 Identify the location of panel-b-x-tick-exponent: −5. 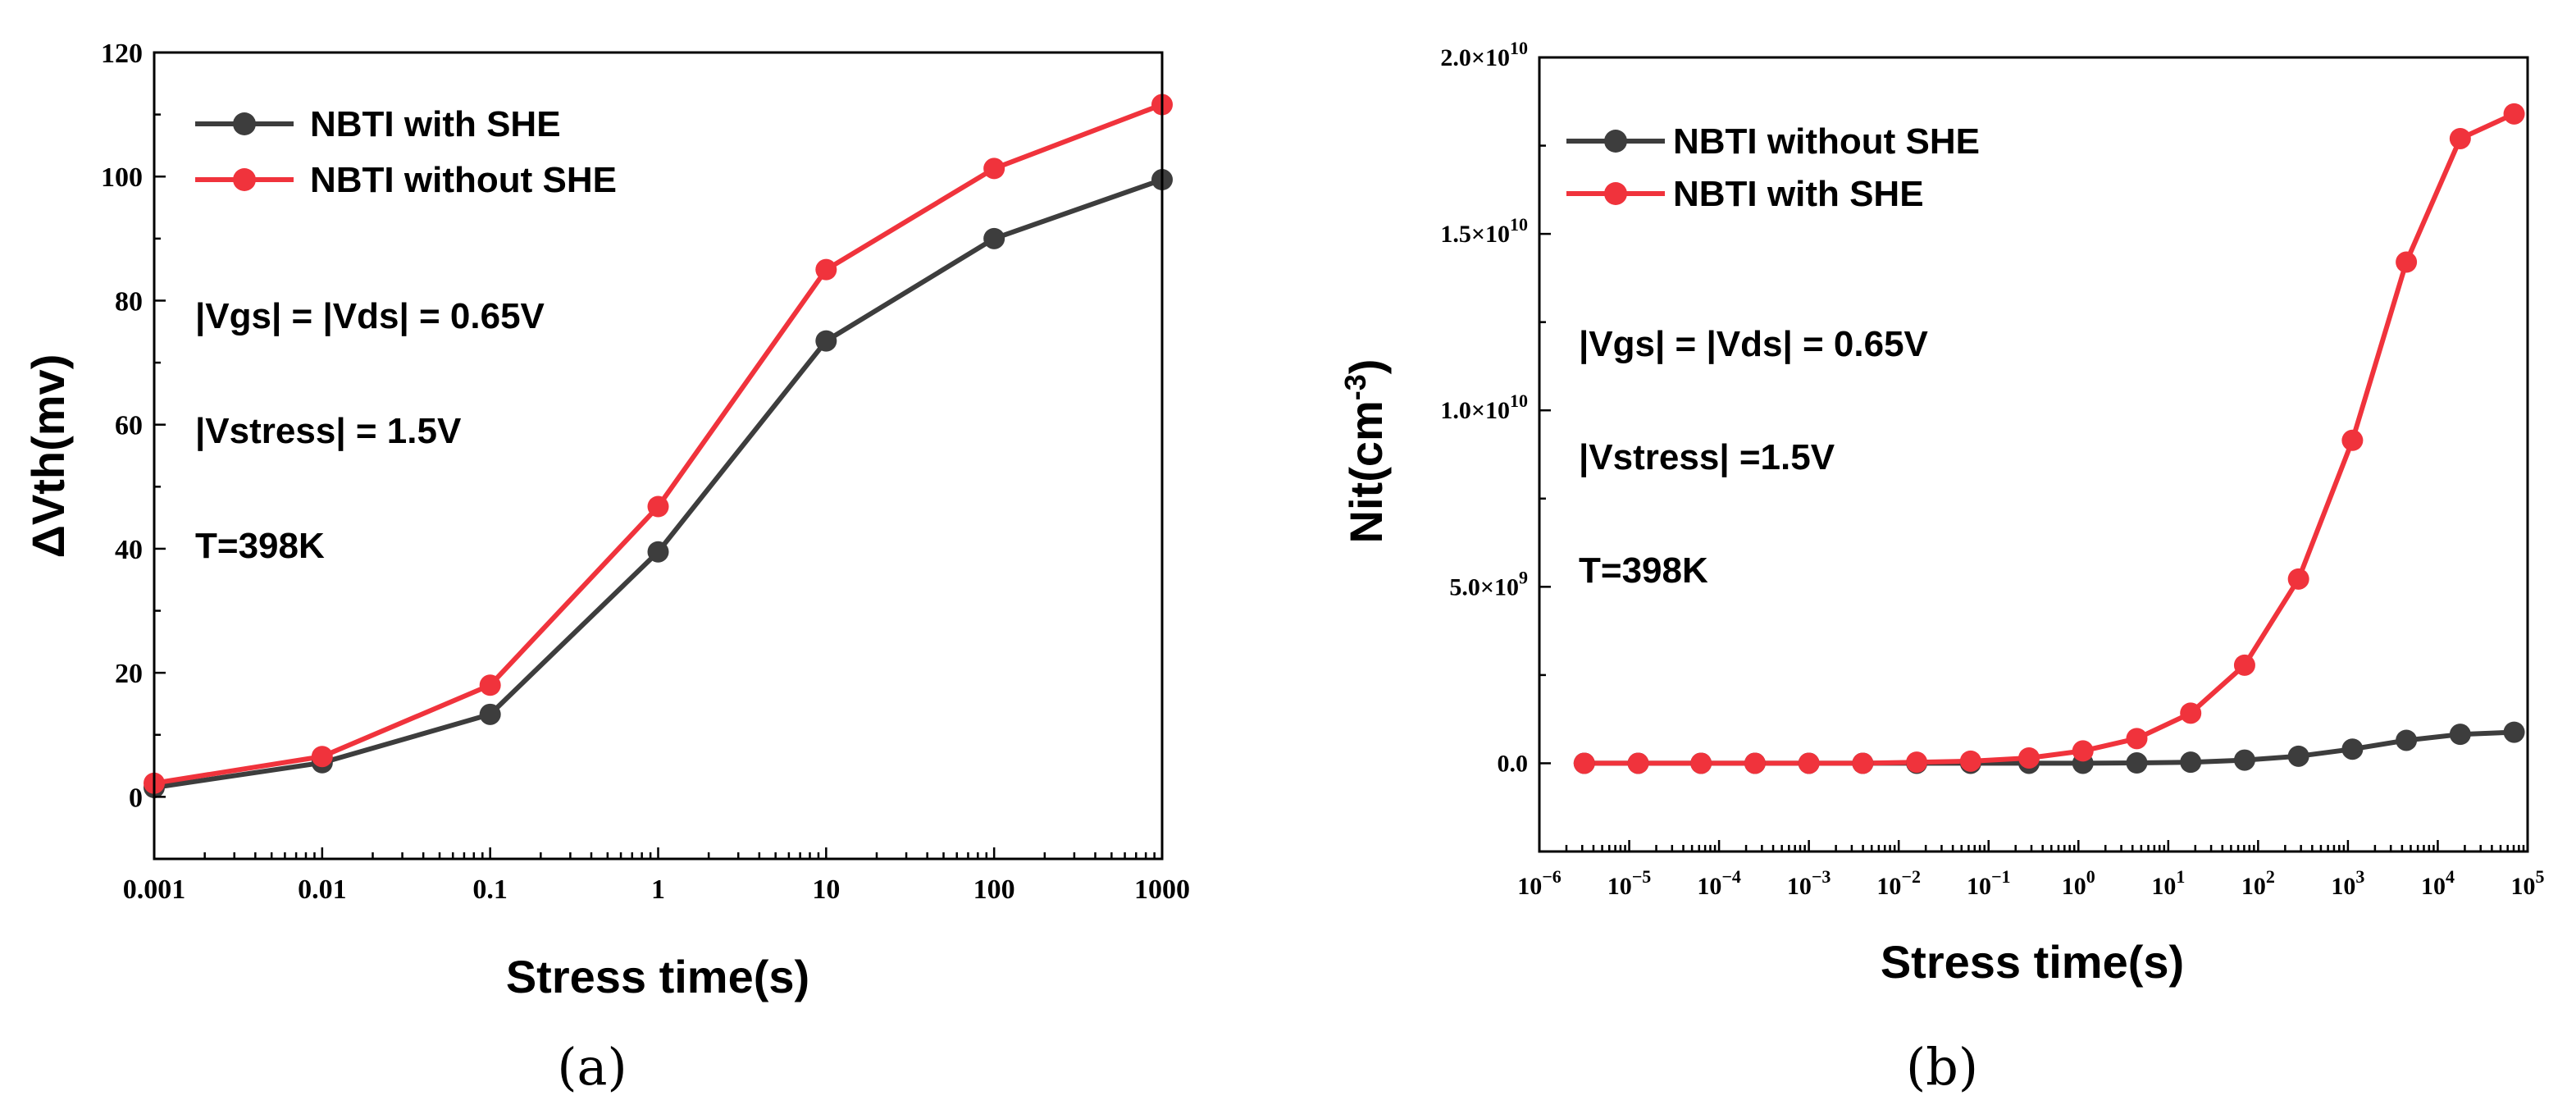
(1642, 877).